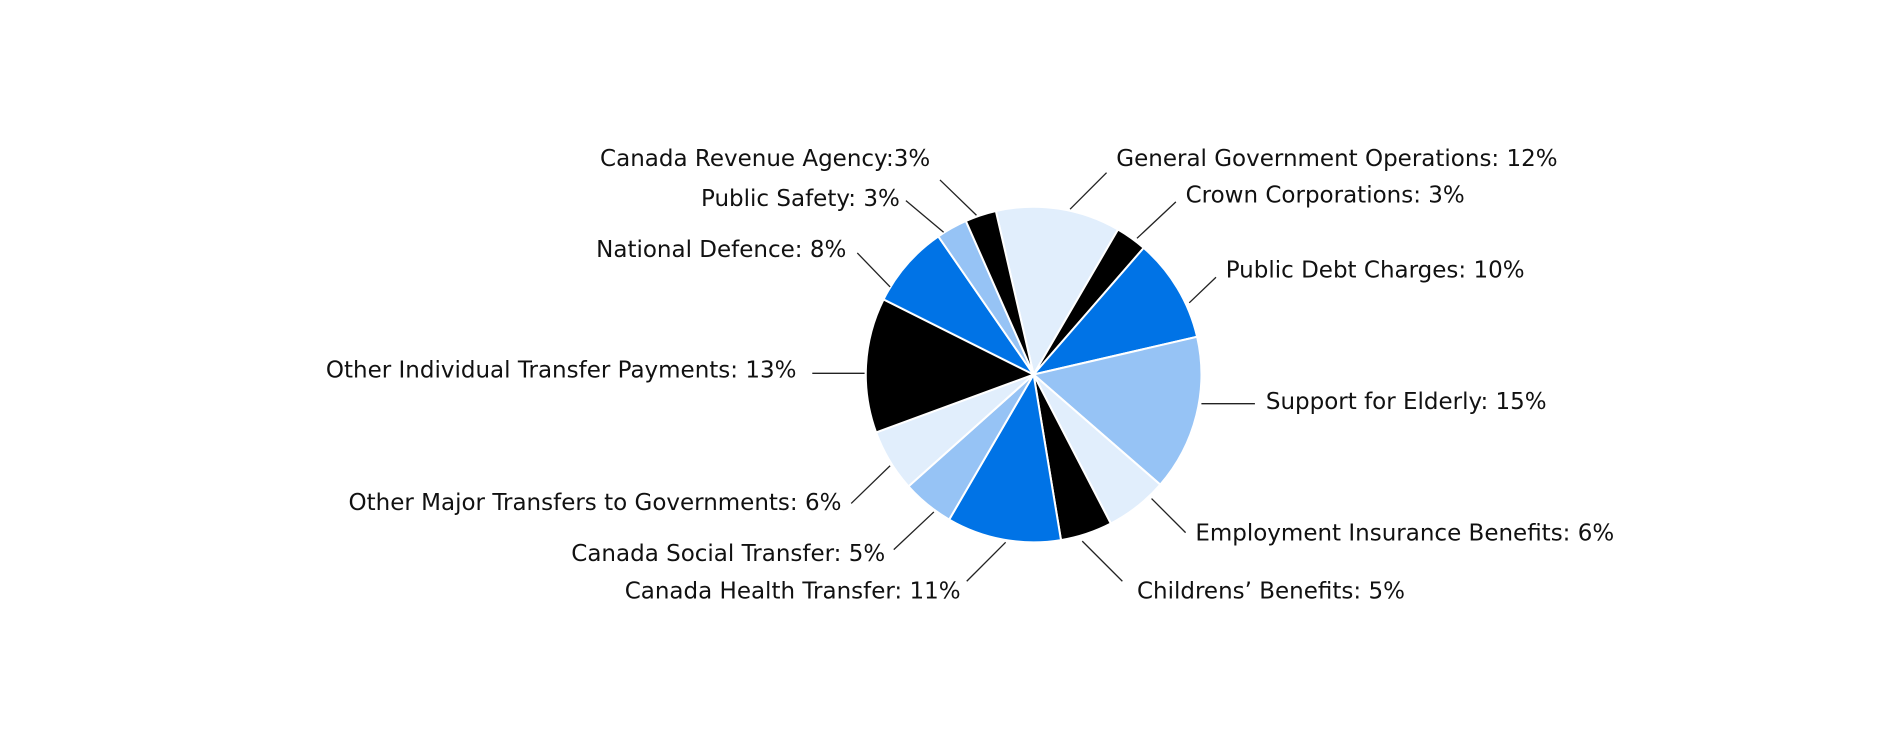 This screenshot has height=745, width=1885. What do you see at coordinates (721, 250) in the screenshot?
I see `slice-label: National Defence: 8%` at bounding box center [721, 250].